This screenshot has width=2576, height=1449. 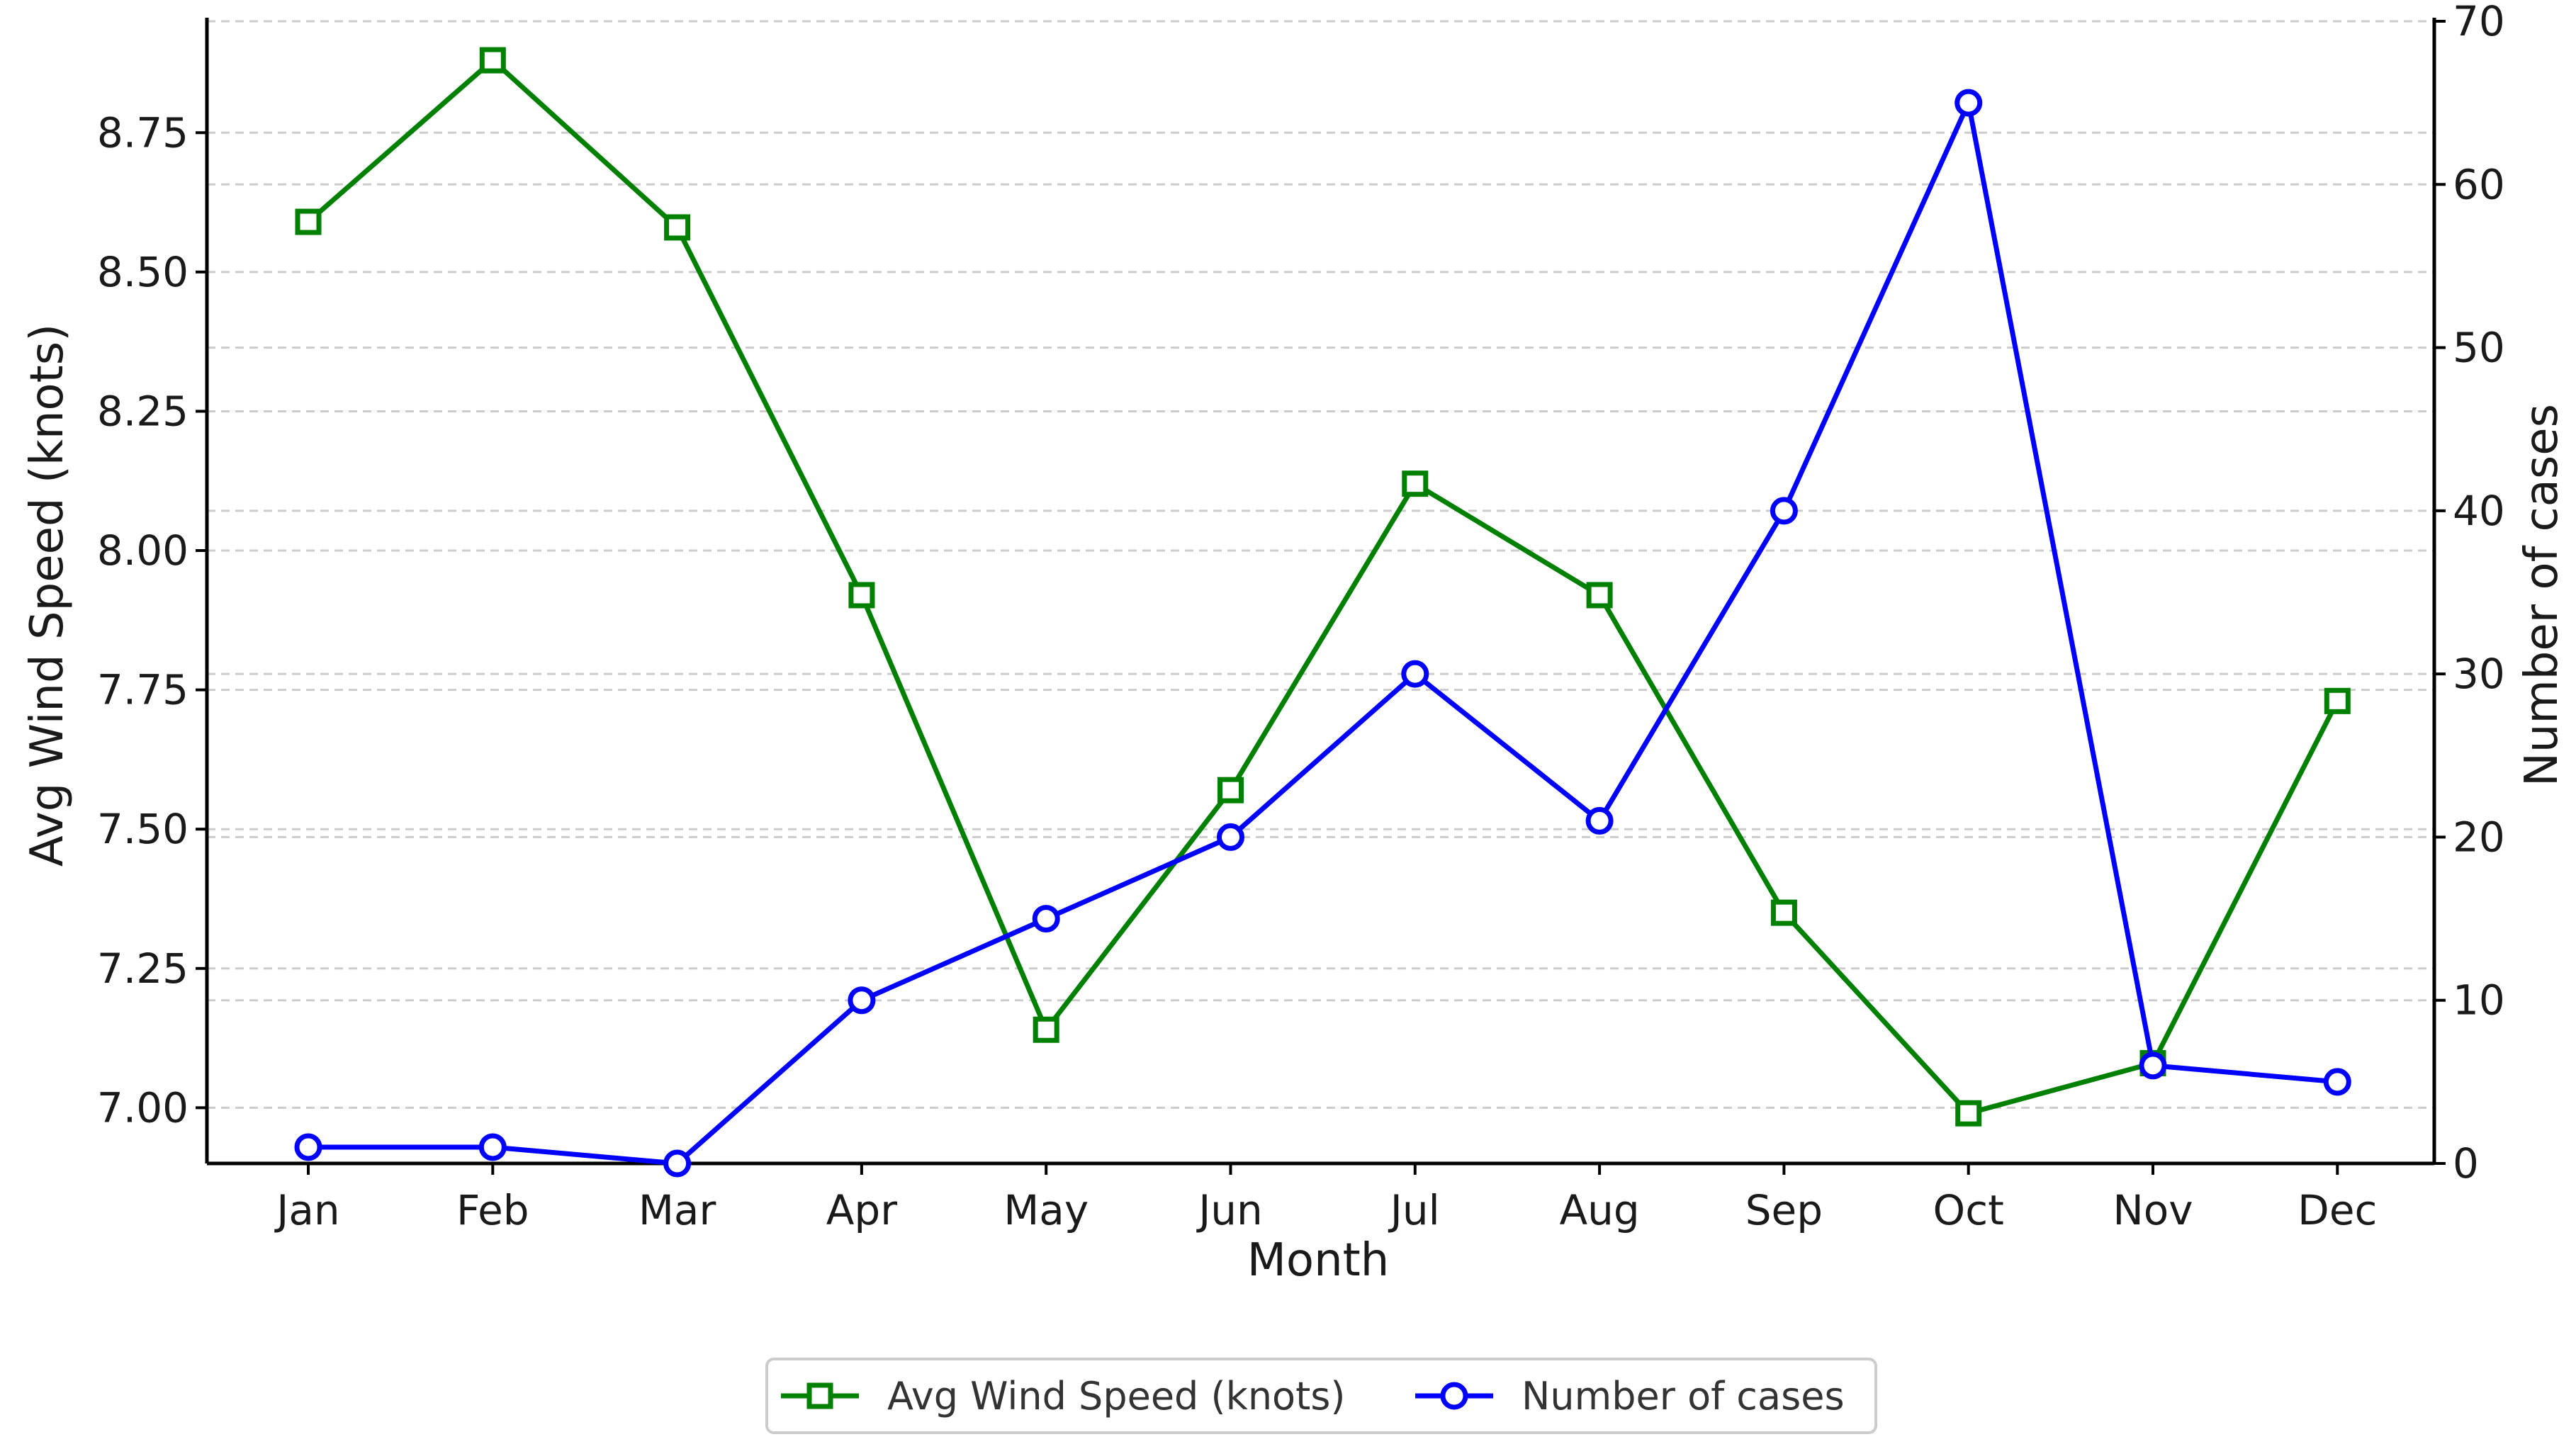 I want to click on y-left-tick-label: 7.75, so click(x=143, y=690).